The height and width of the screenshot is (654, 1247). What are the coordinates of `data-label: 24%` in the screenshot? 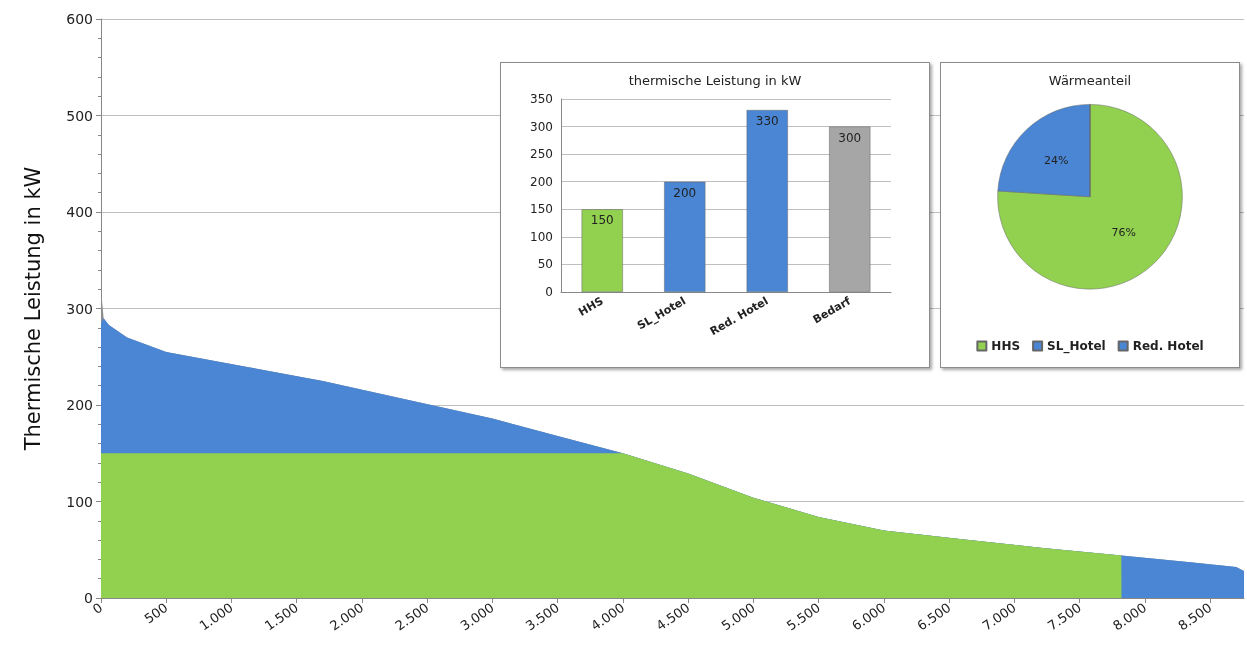 It's located at (1056, 161).